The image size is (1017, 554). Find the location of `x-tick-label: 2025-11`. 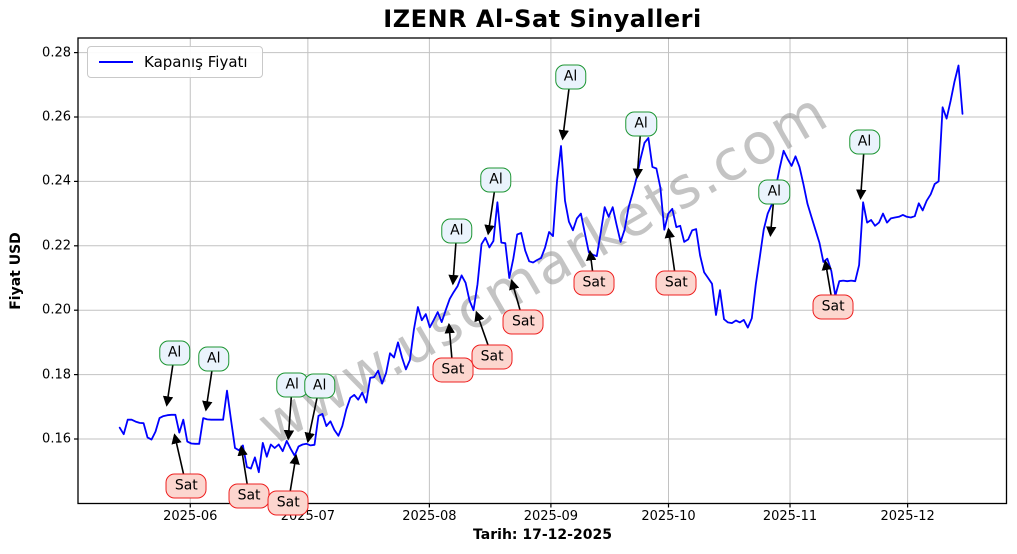

x-tick-label: 2025-11 is located at coordinates (790, 516).